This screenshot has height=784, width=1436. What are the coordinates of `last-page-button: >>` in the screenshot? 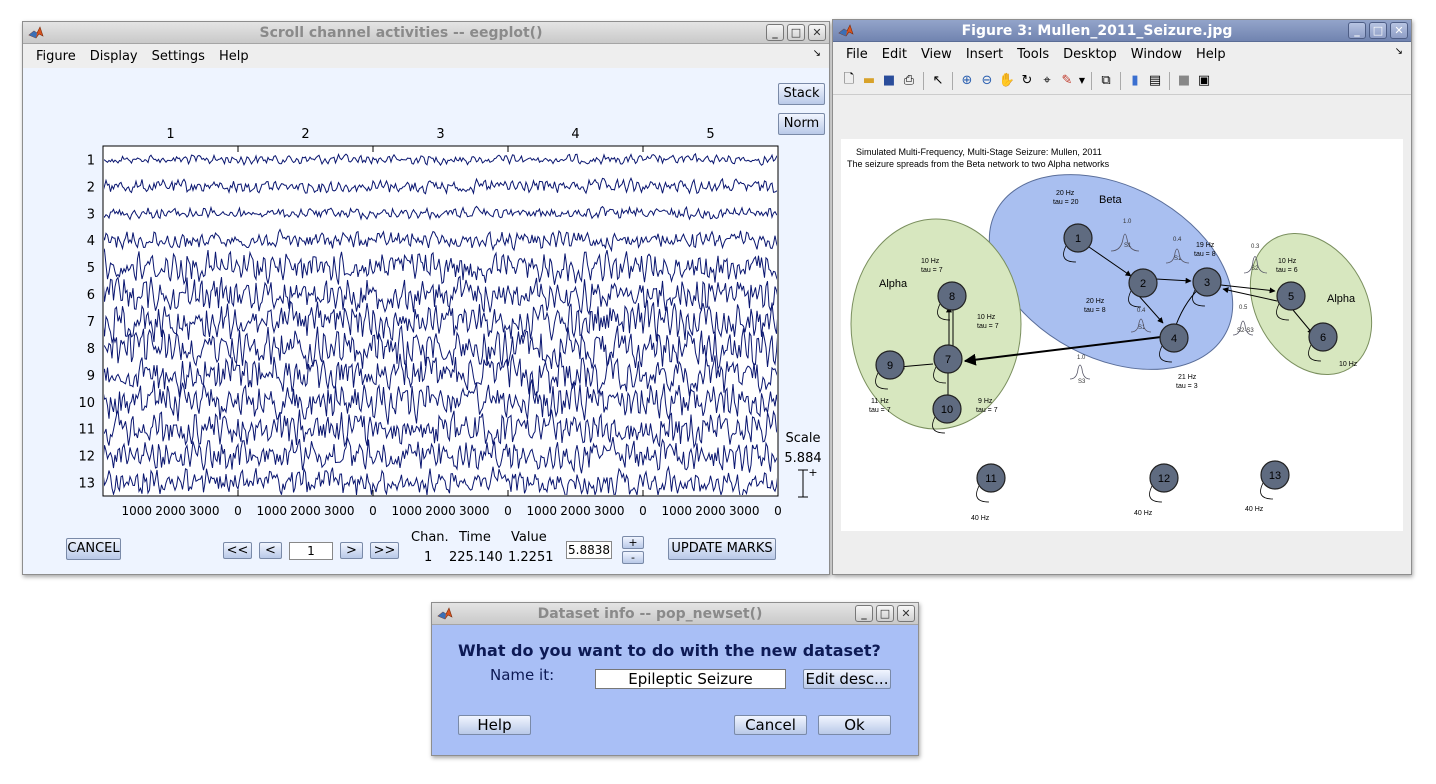 It's located at (384, 550).